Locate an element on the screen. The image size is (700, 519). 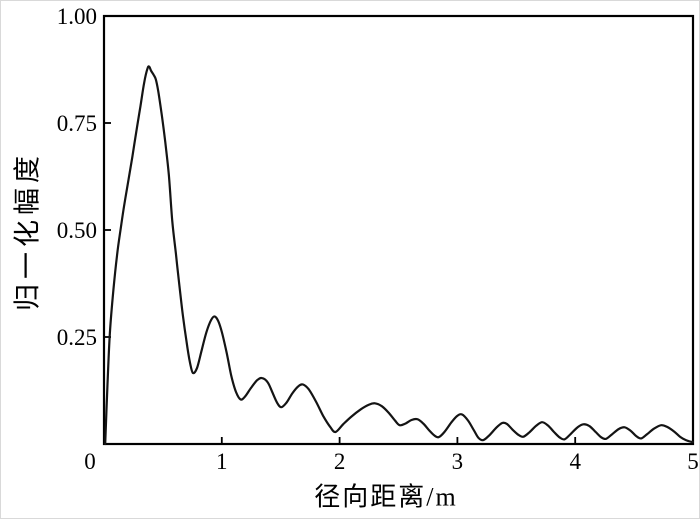
y-tick-label: 1.00 is located at coordinates (76, 16).